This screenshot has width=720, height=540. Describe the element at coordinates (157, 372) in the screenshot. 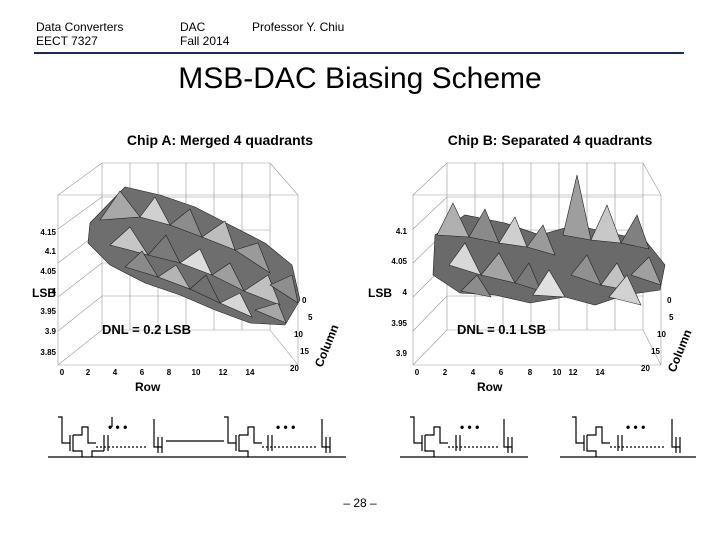

I see `plot-a-xticks: 0 2 4 6 8 10 12 14` at that location.